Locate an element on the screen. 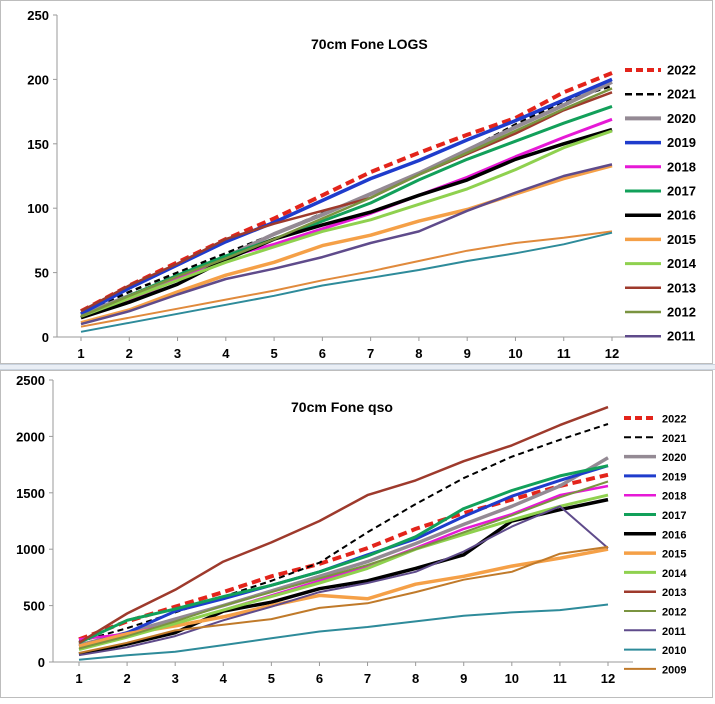 The width and height of the screenshot is (715, 704). qso-legend-label: 2021 is located at coordinates (674, 439).